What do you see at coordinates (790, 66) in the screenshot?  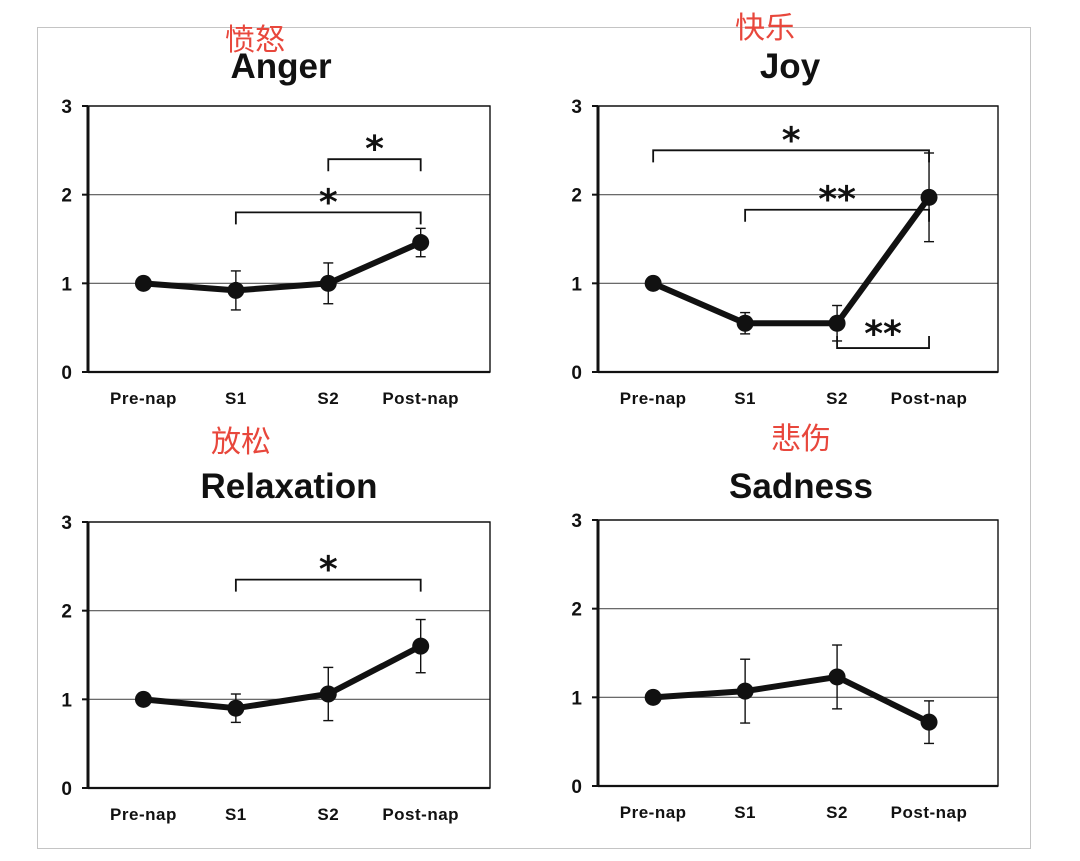 I see `chart-title: Joy` at bounding box center [790, 66].